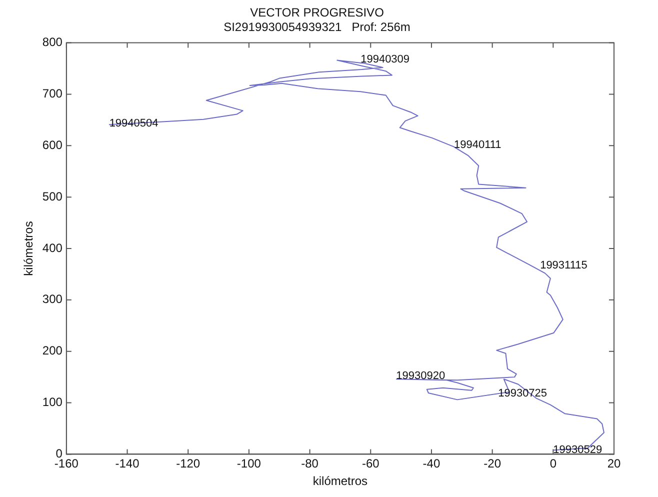 This screenshot has width=658, height=497. I want to click on x-tick-label: -120, so click(188, 463).